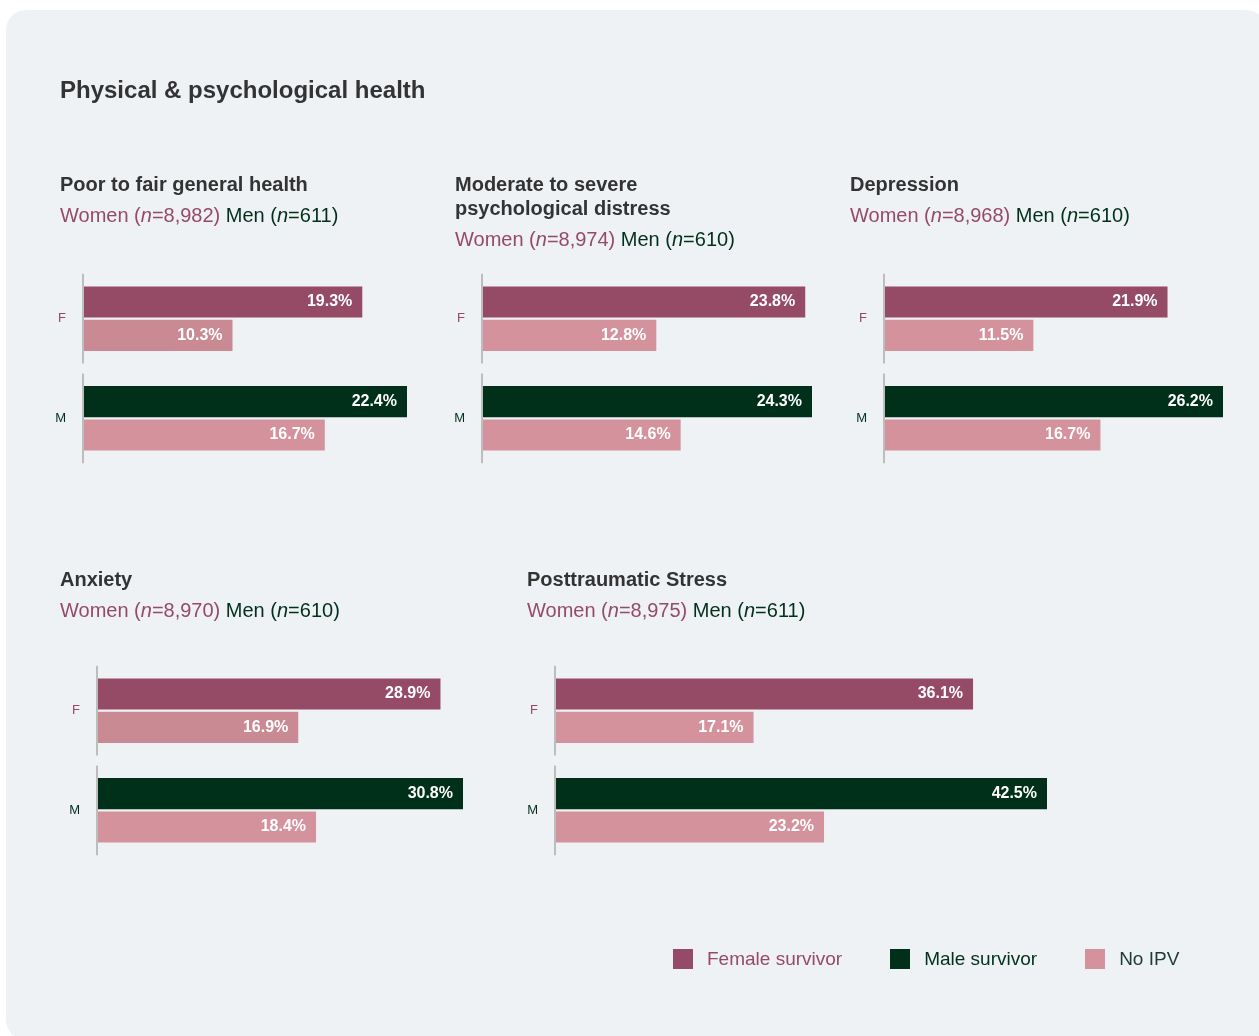 This screenshot has width=1259, height=1036. Describe the element at coordinates (374, 401) in the screenshot. I see `data-label: 22.4%` at that location.